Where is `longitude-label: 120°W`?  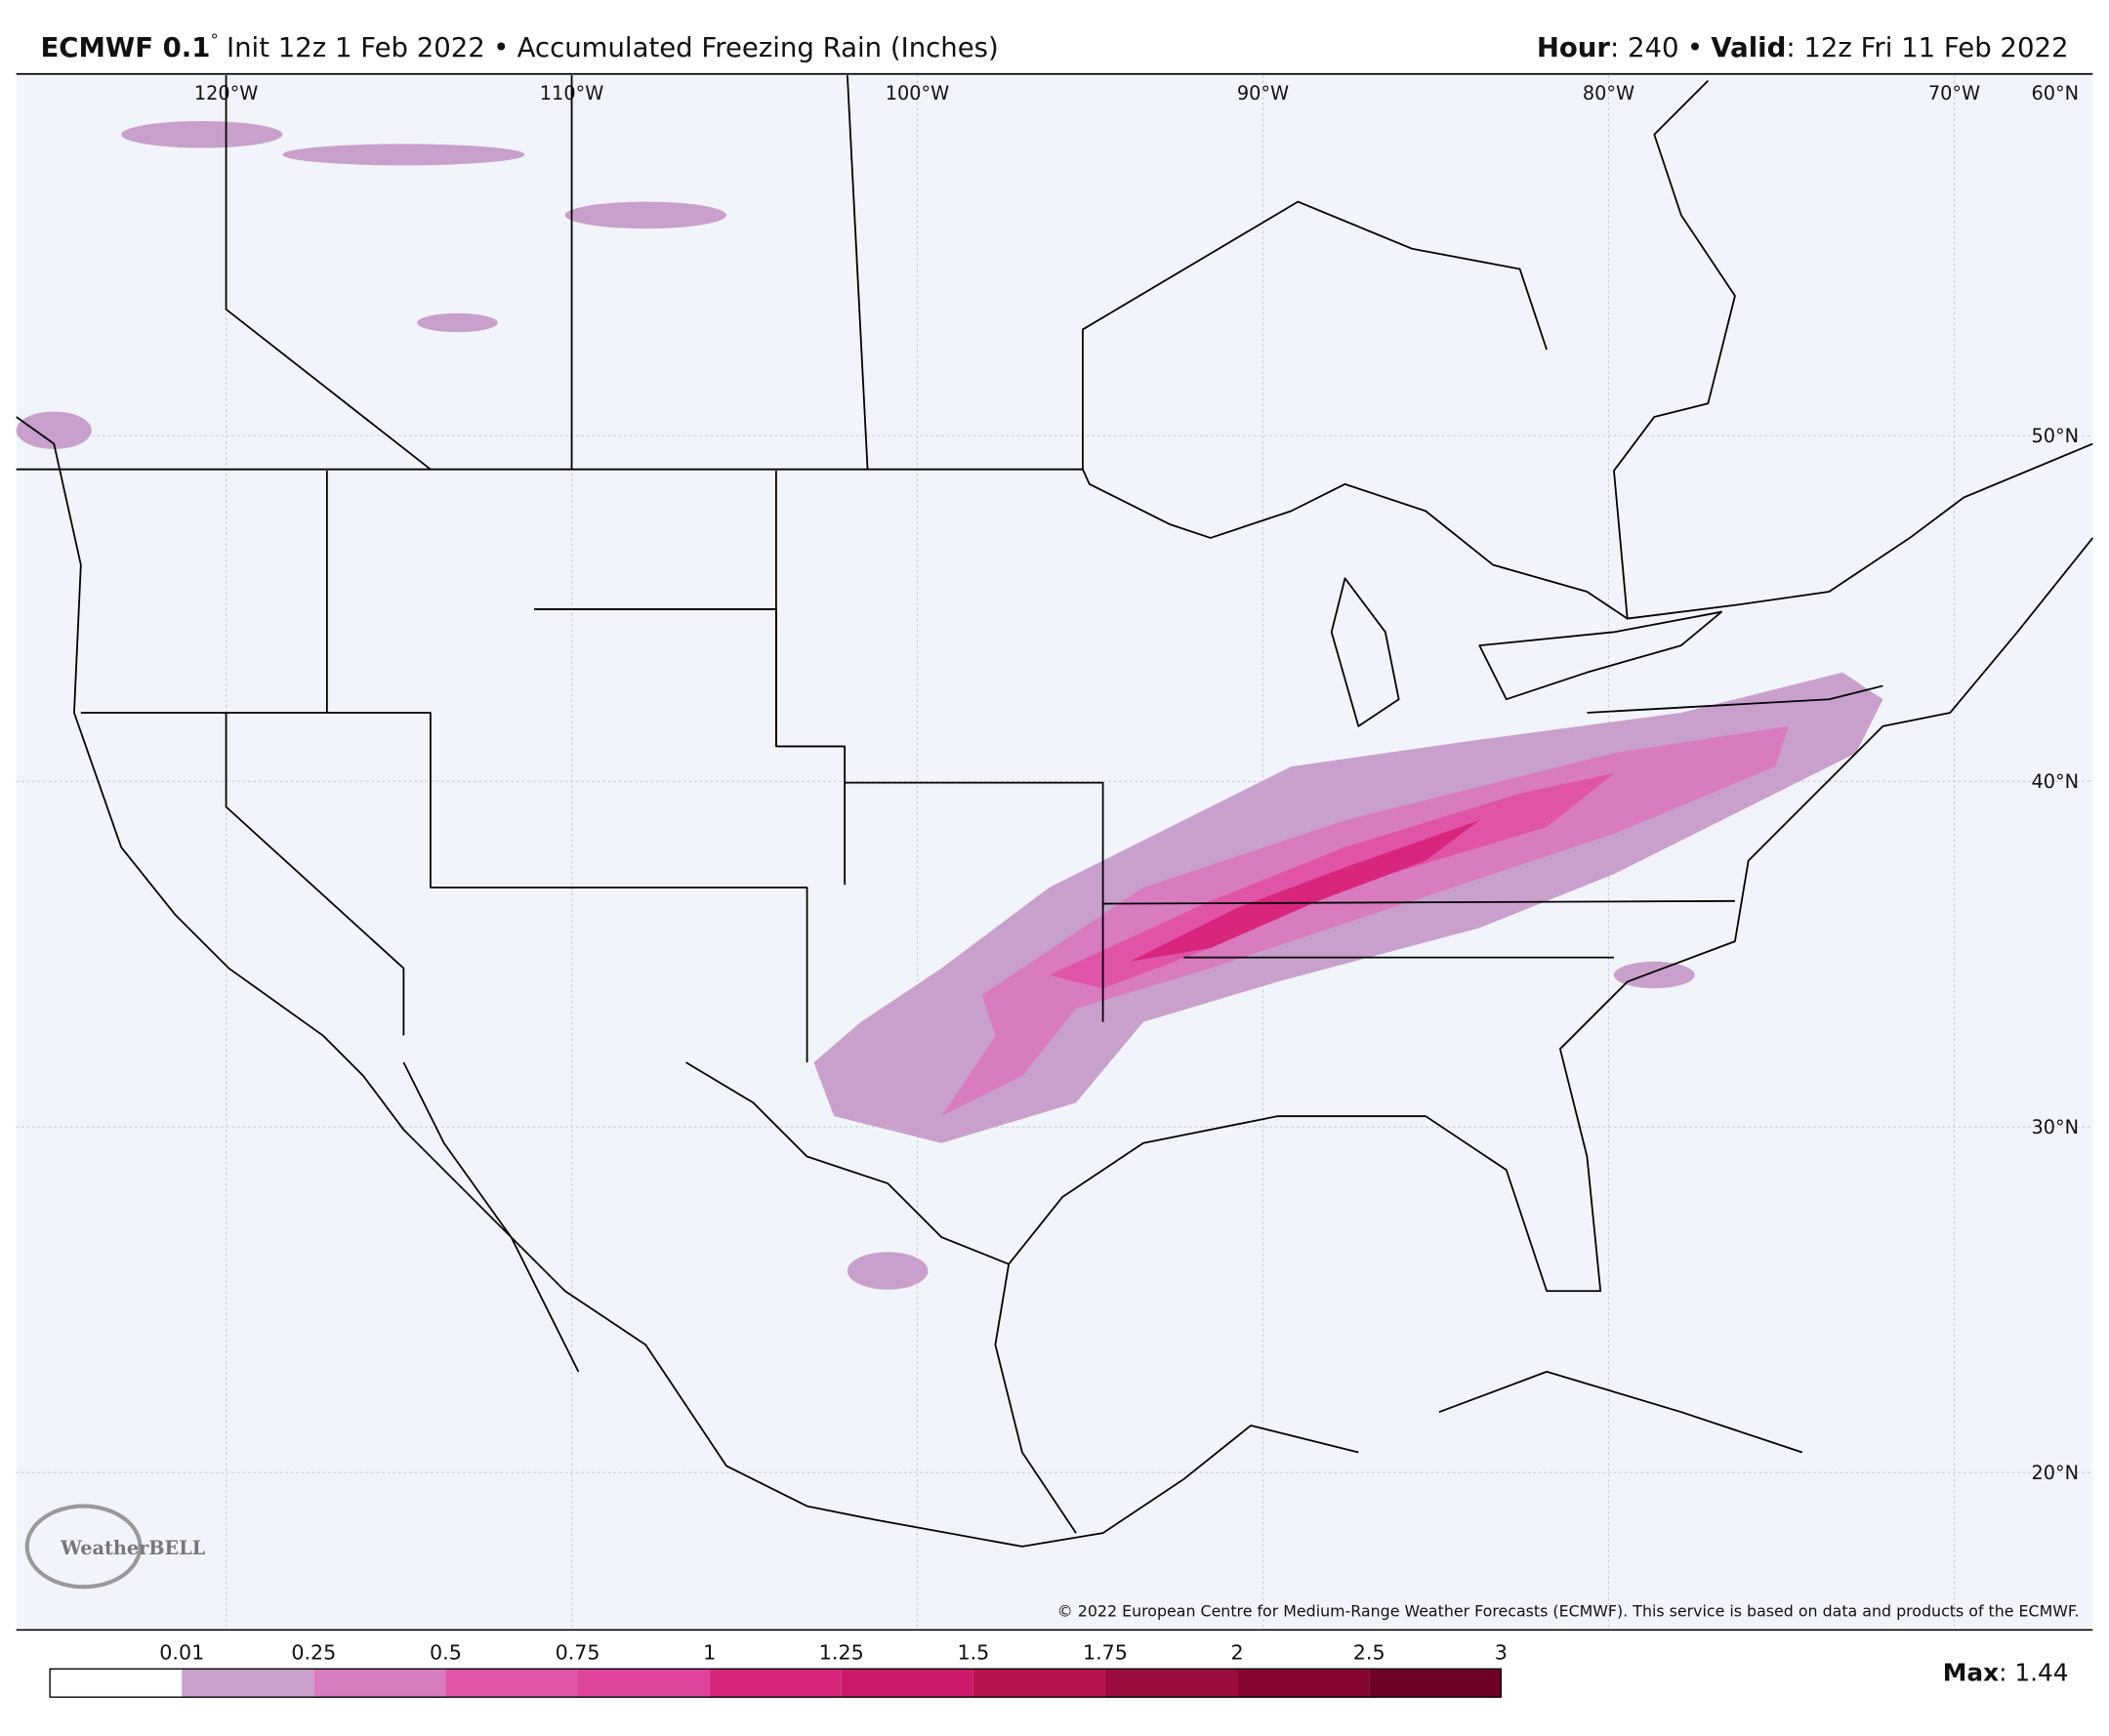 longitude-label: 120°W is located at coordinates (226, 93).